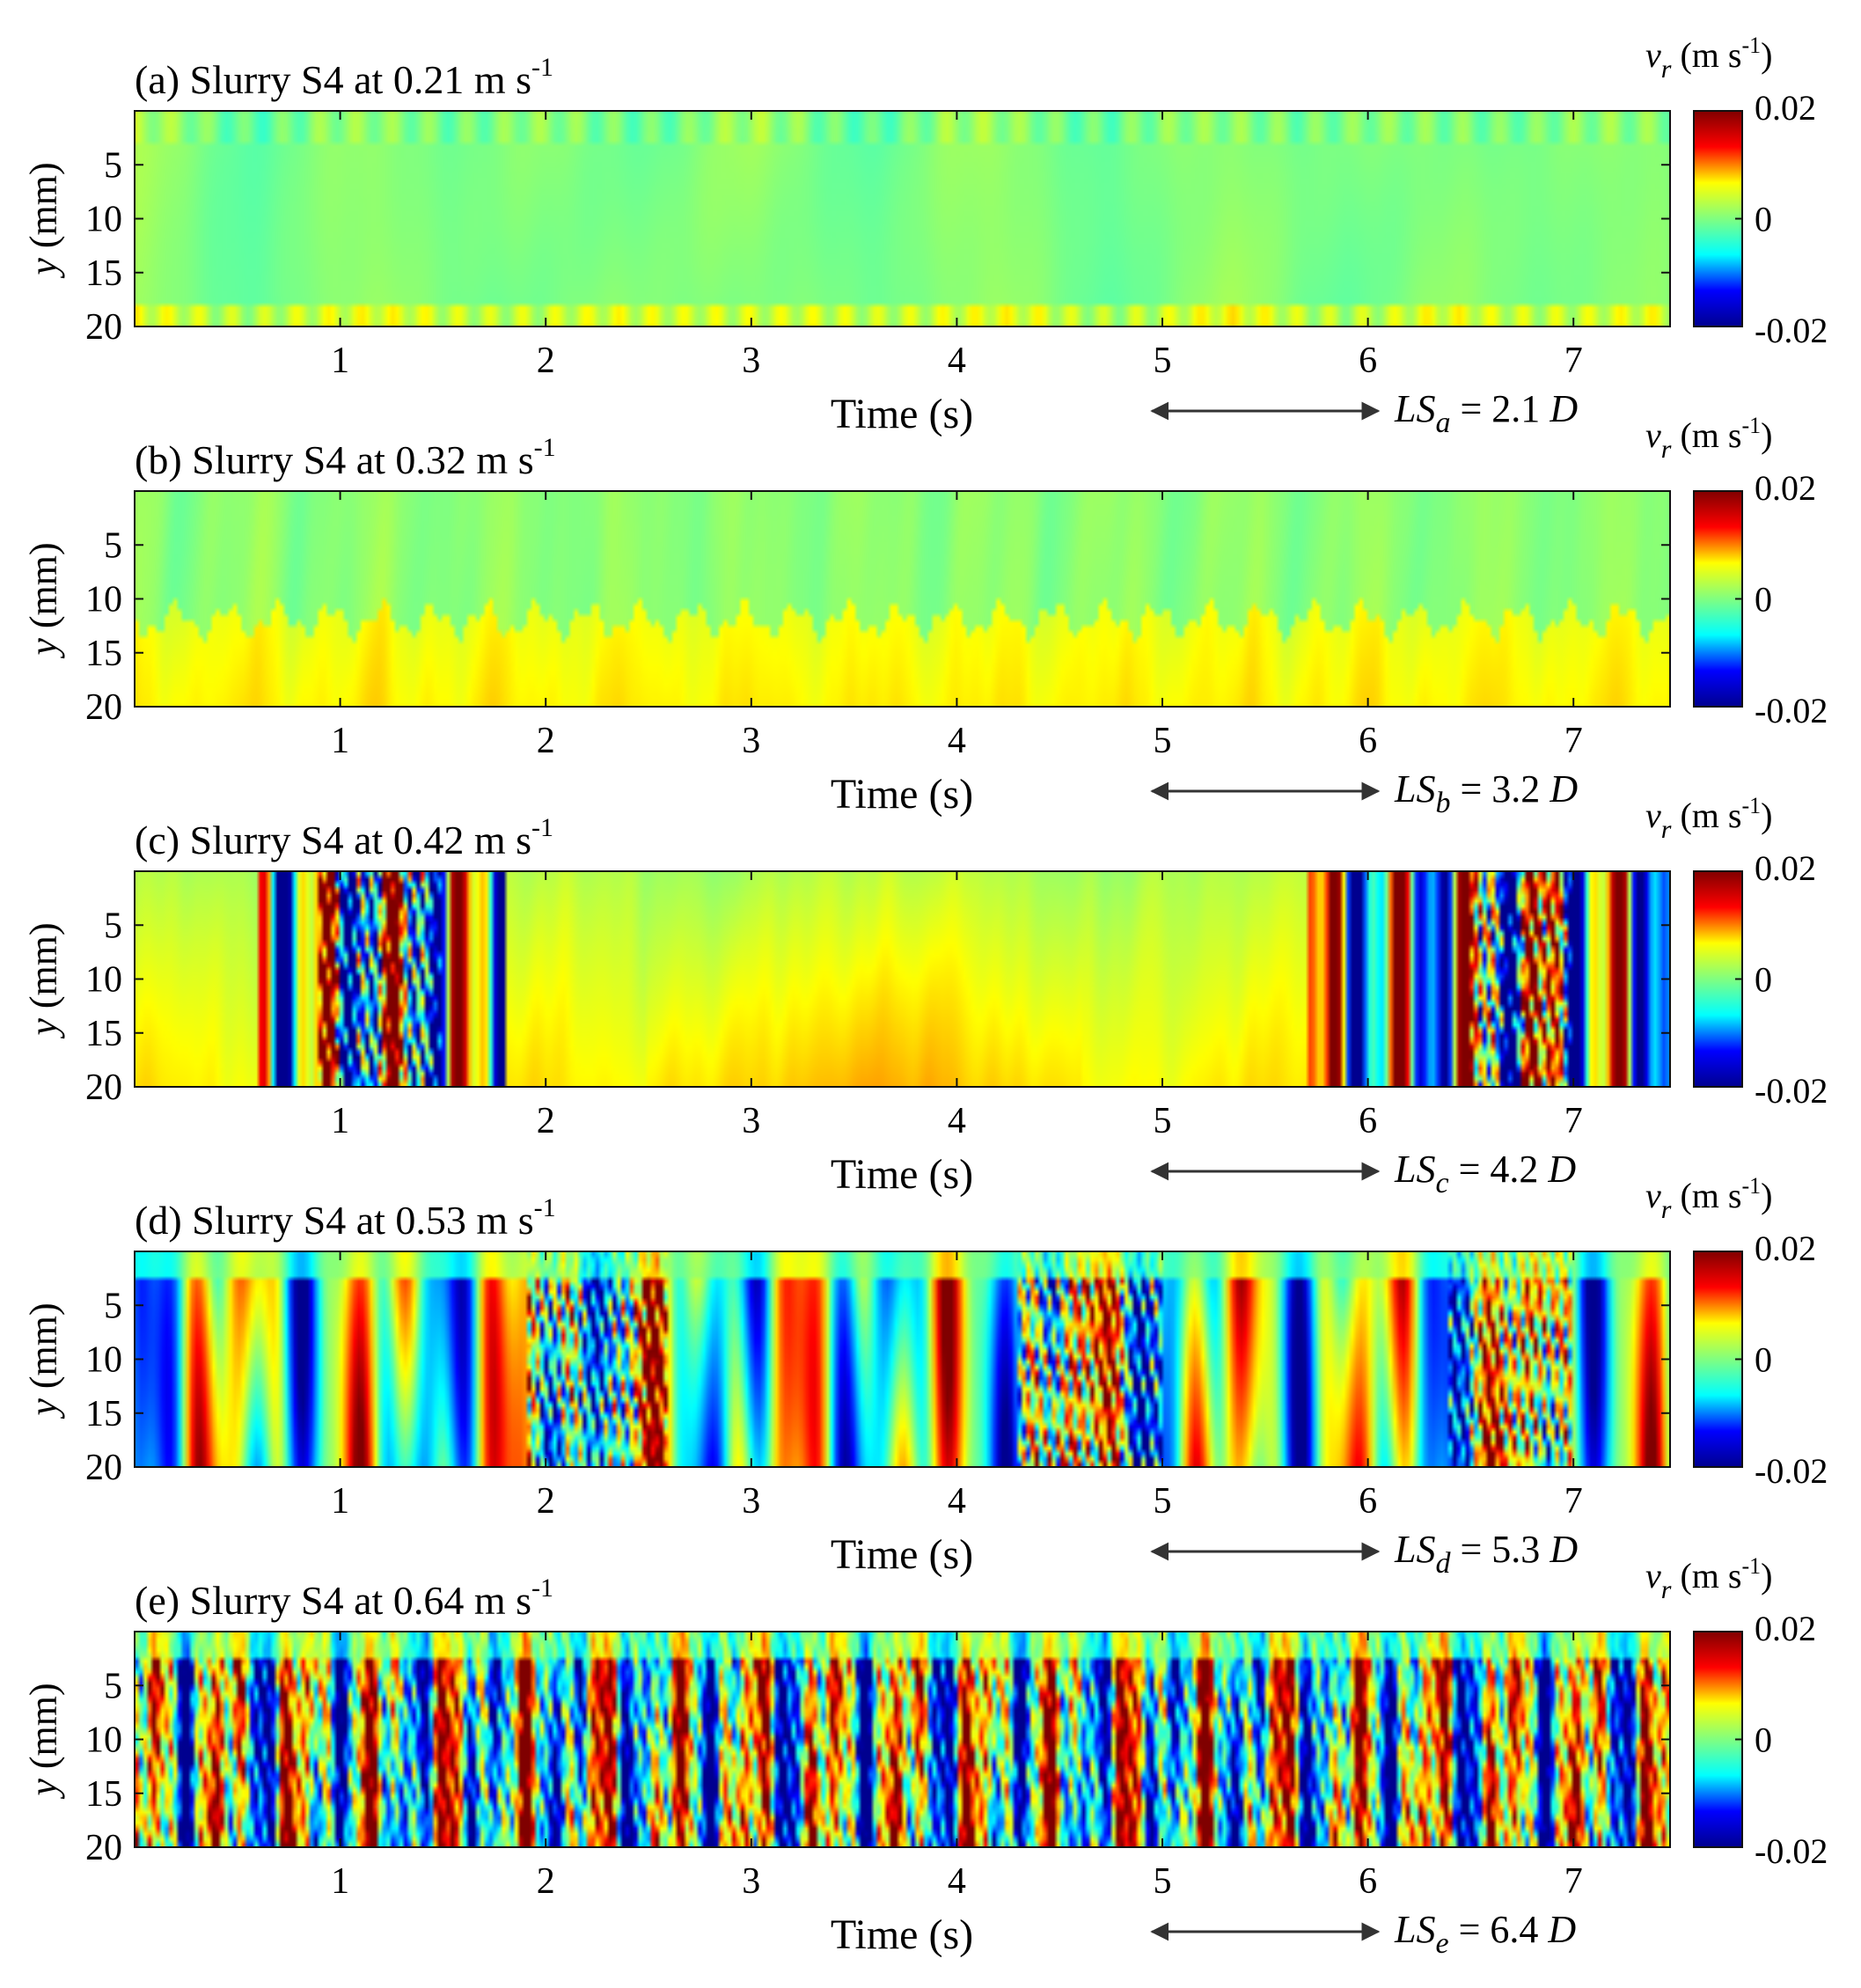  I want to click on y-axis-label-c: y (mm), so click(44, 980).